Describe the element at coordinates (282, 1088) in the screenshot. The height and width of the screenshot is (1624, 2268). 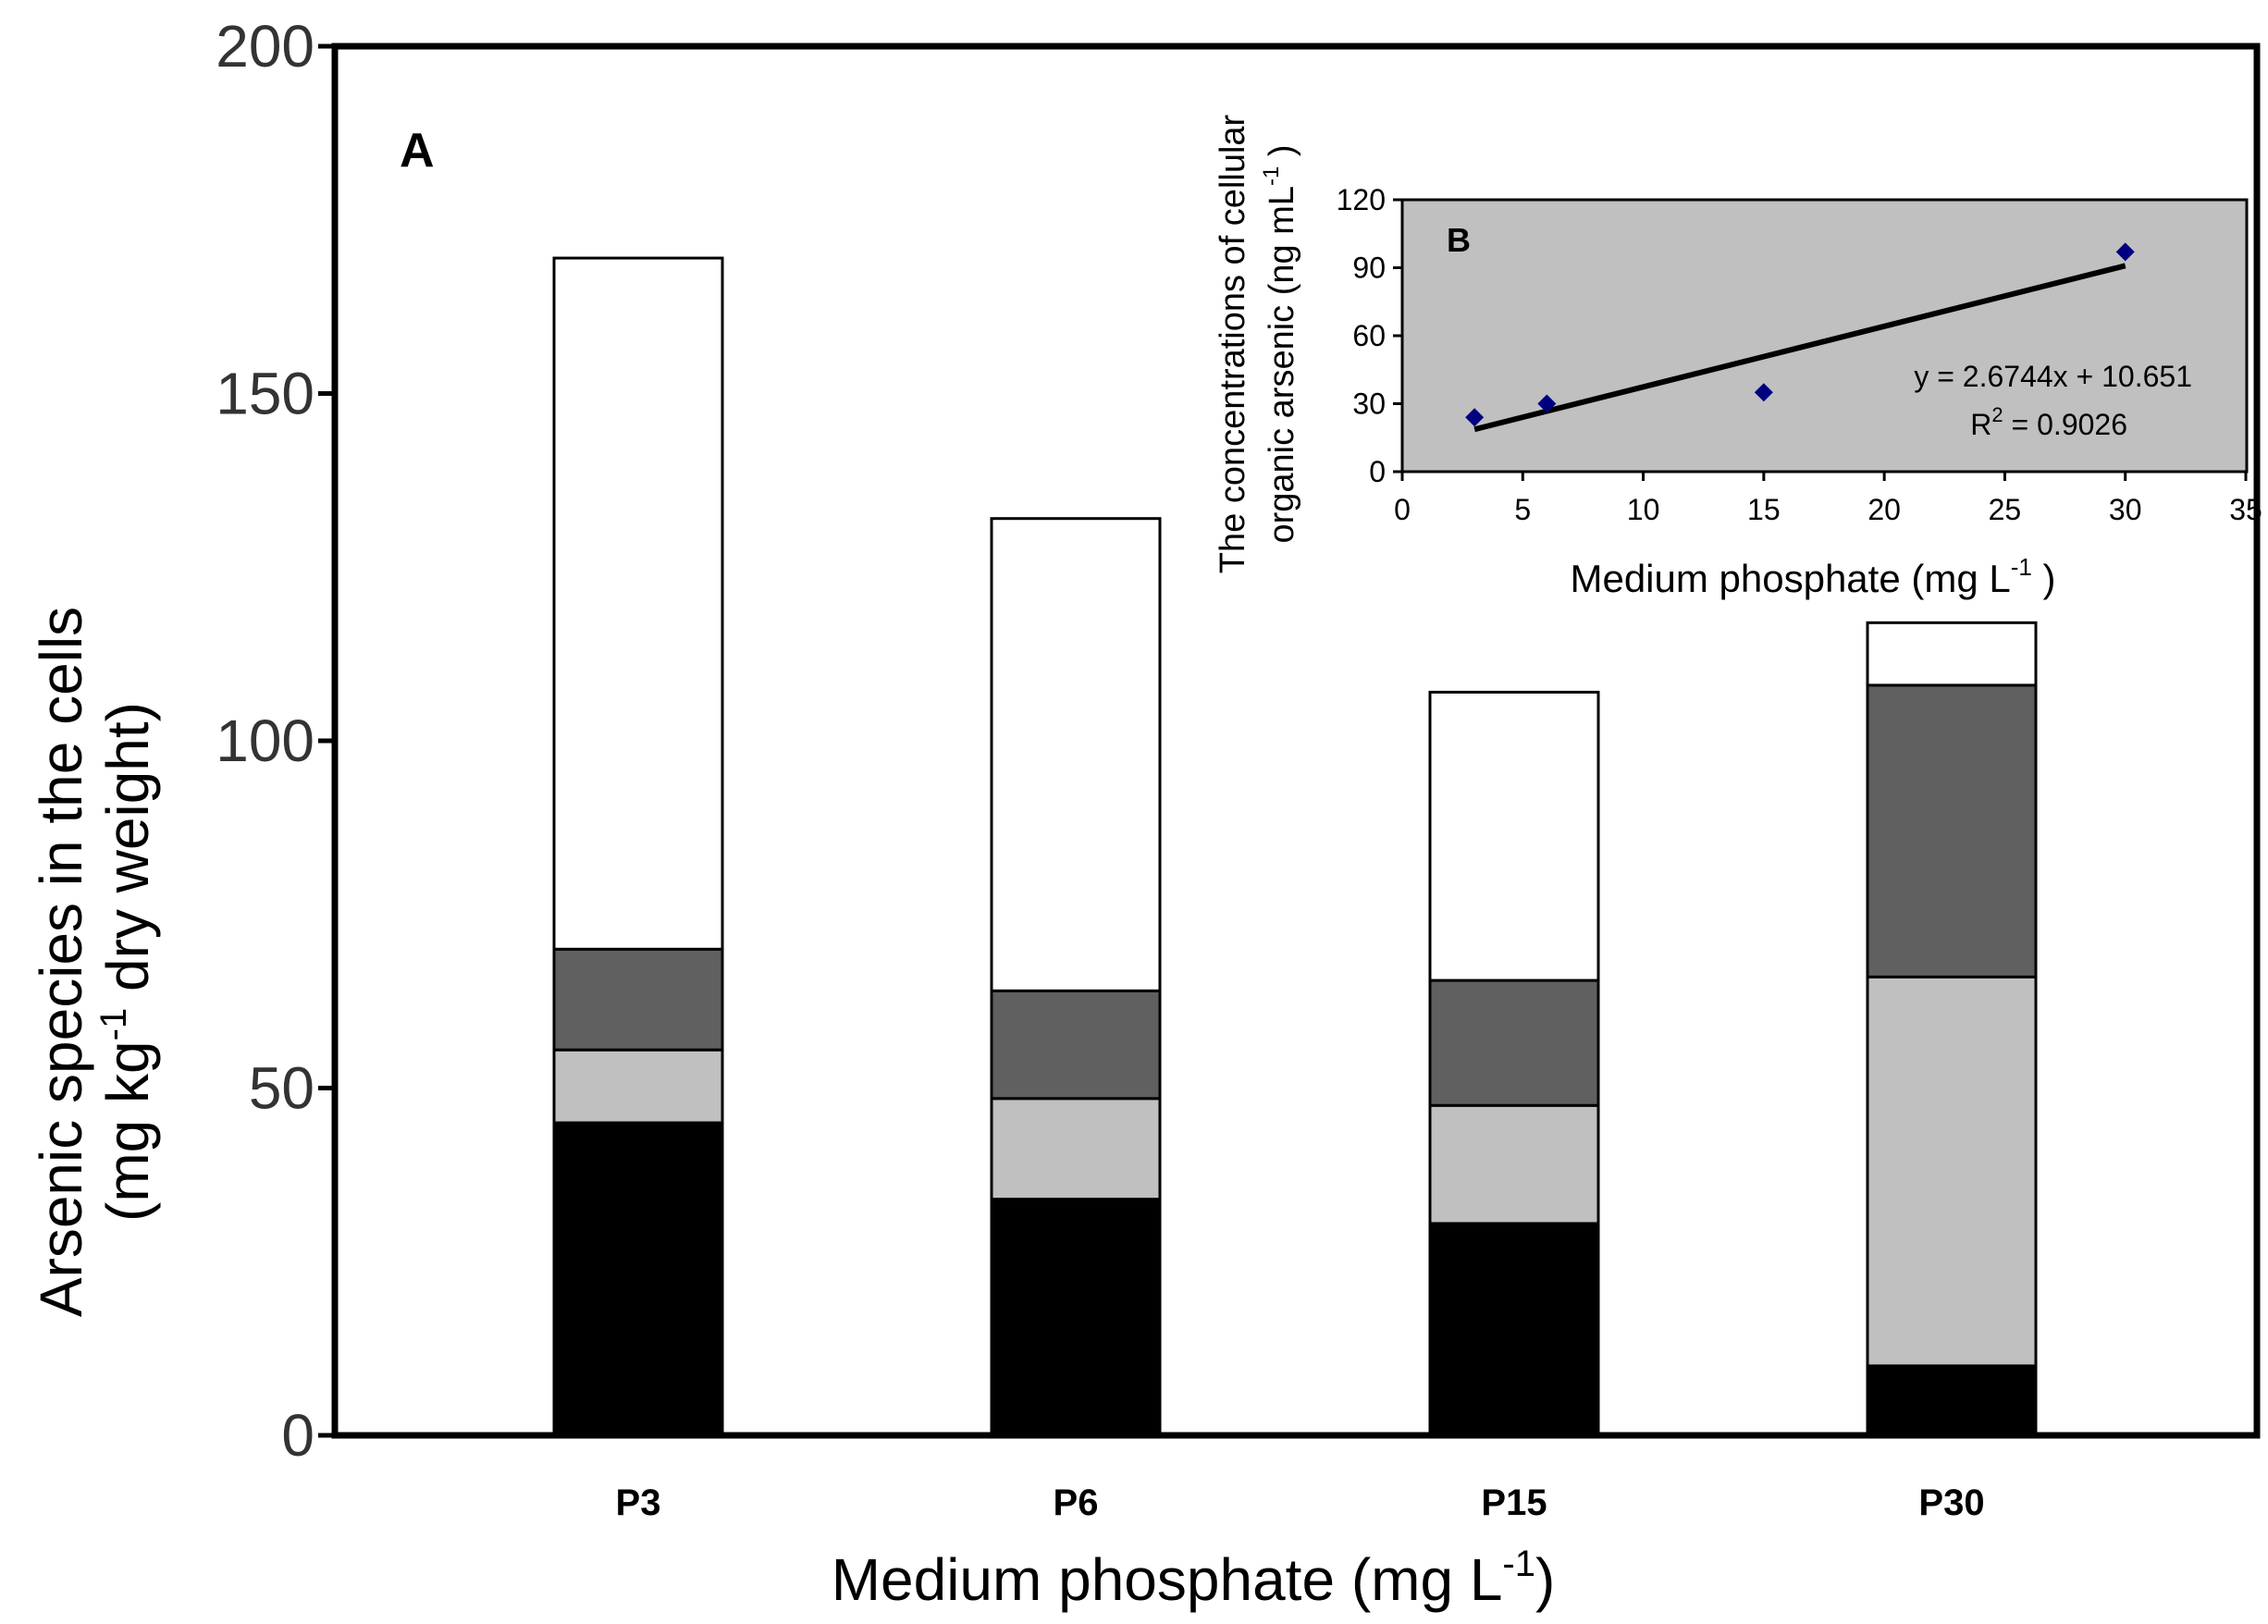
I see `y-tick-label-50: 50` at that location.